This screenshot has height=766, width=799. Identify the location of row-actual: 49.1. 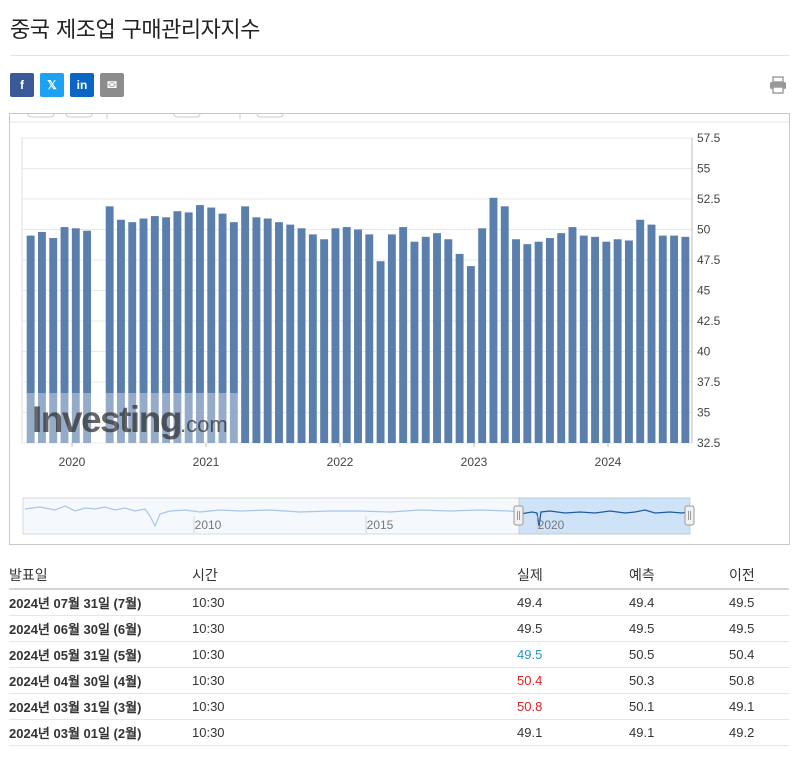
(530, 732).